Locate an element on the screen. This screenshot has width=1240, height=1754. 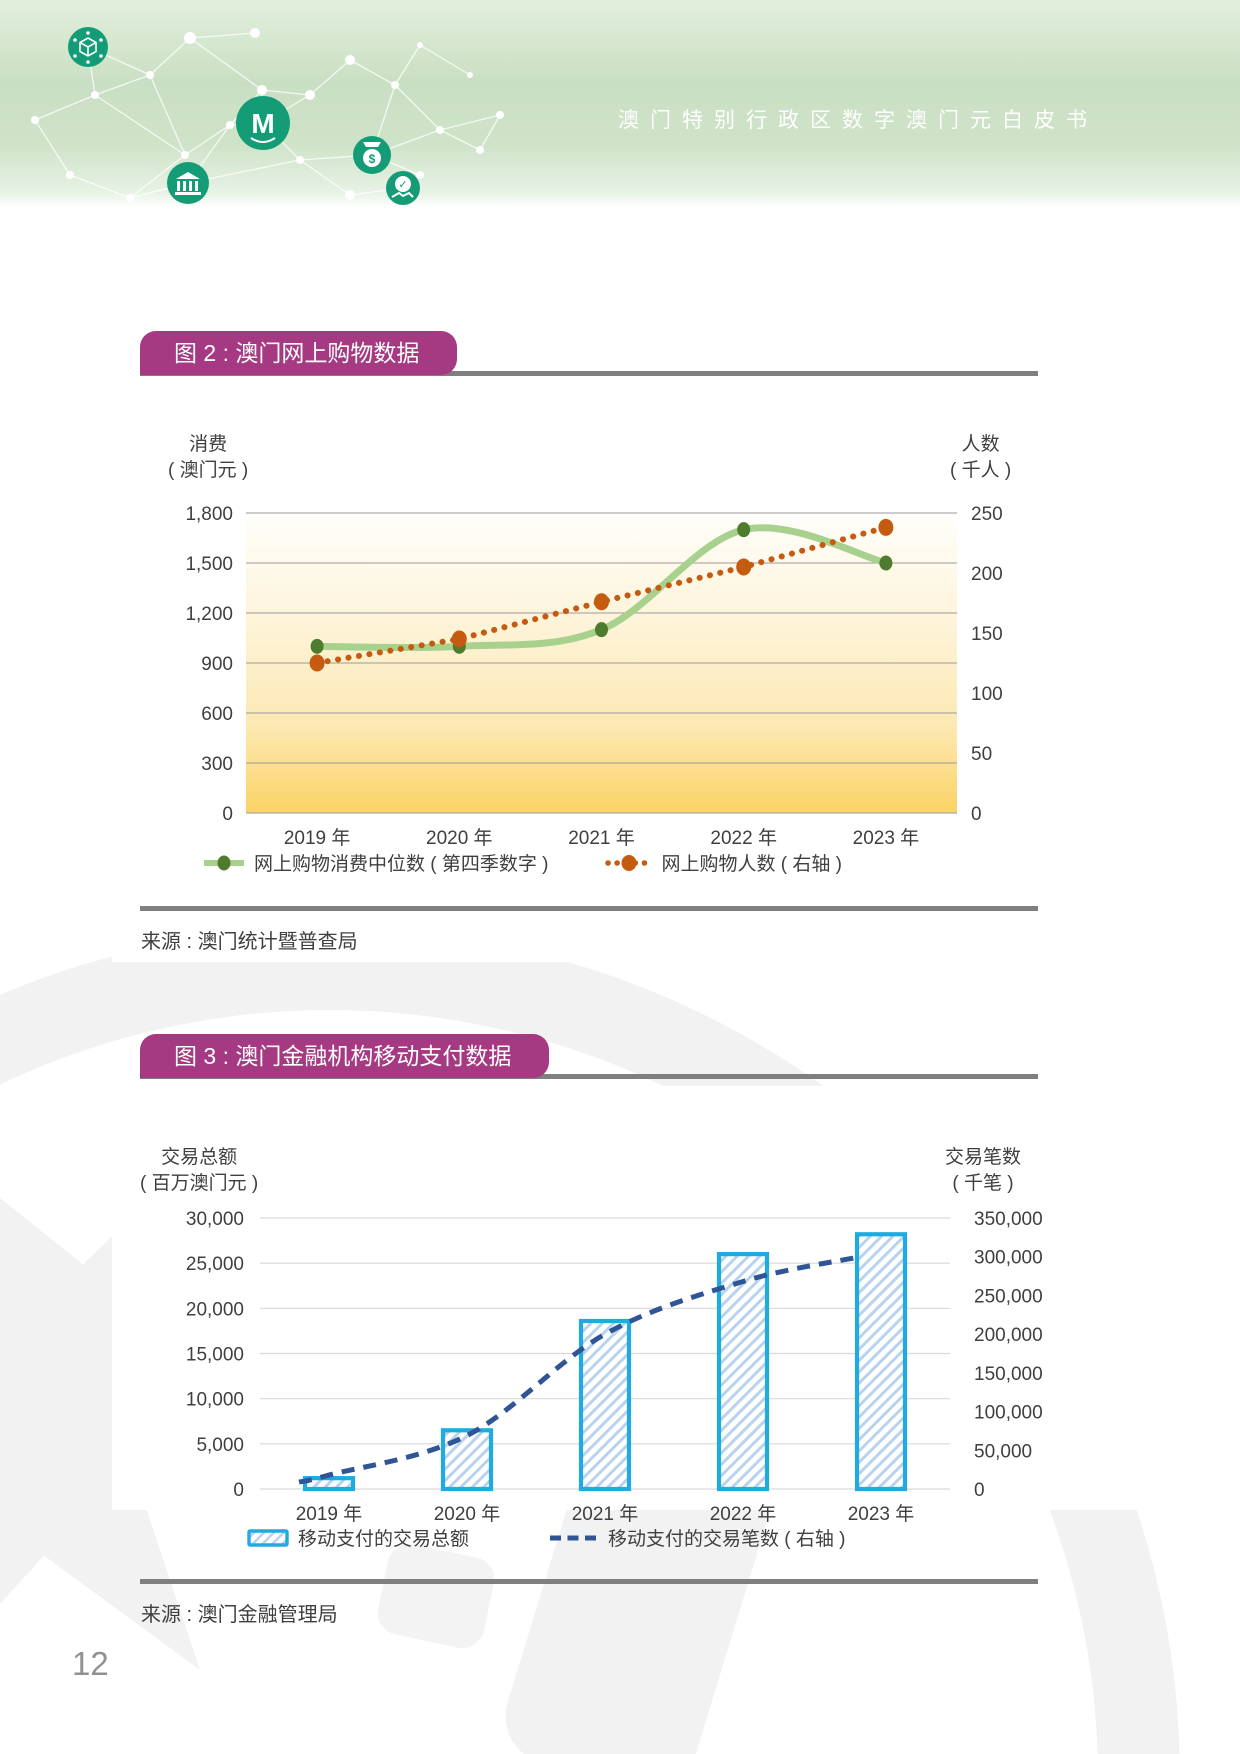
axis-tick-label: 5,000 is located at coordinates (220, 1445).